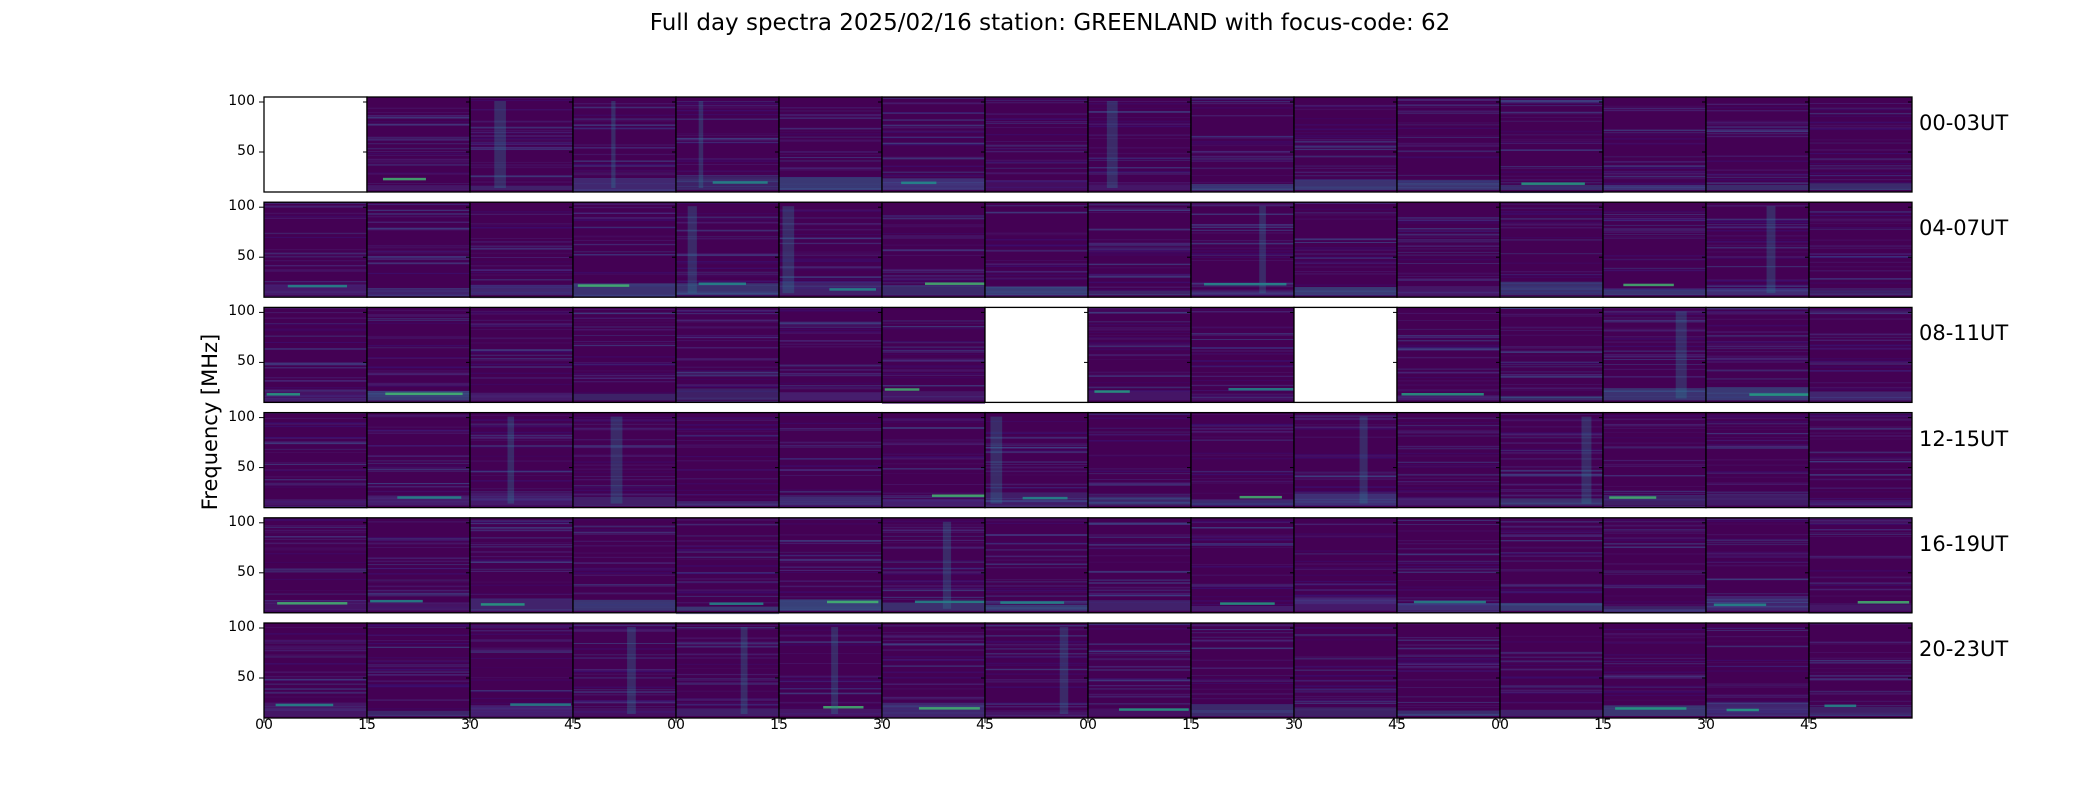 This screenshot has width=2100, height=800. Describe the element at coordinates (1964, 543) in the screenshot. I see `row-time-label: 16-19UT` at that location.